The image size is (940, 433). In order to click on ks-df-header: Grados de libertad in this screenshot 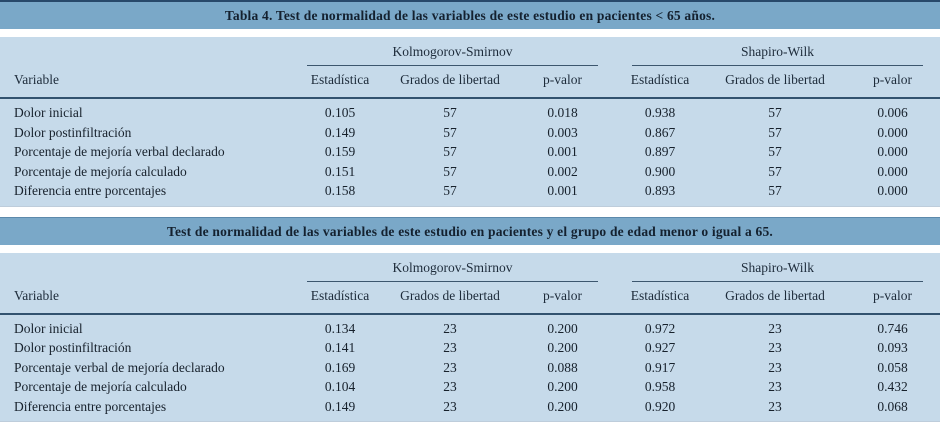, I will do `click(450, 83)`.